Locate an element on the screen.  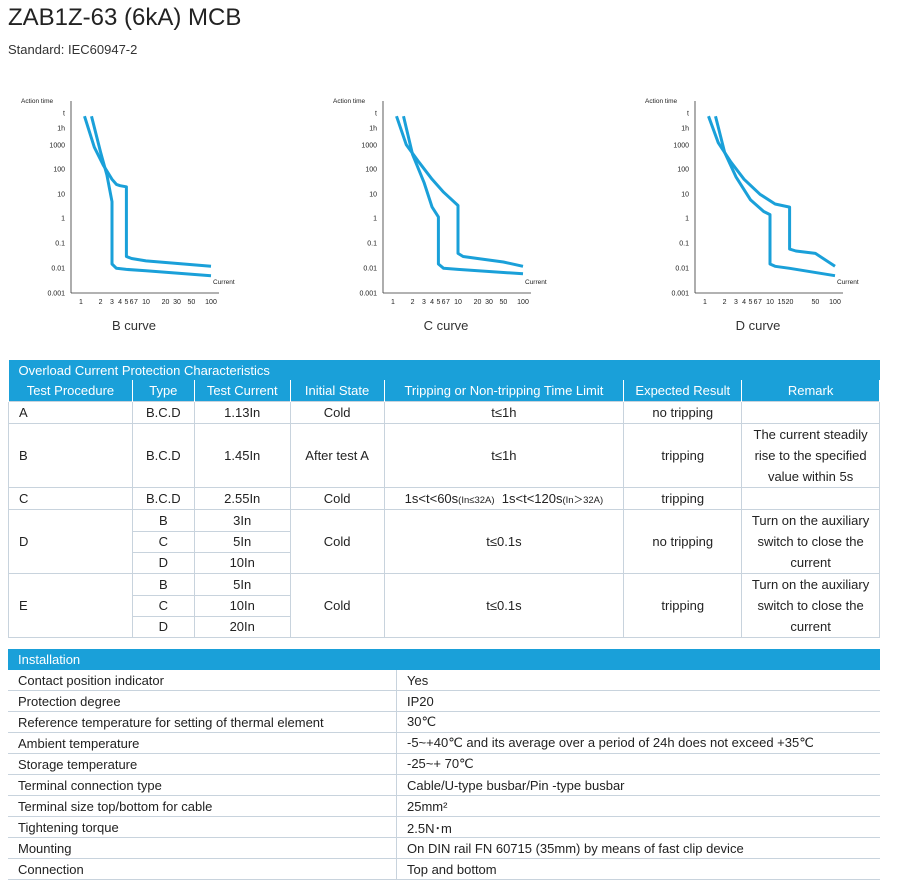
y-axis-label: Action time is located at coordinates (349, 101).